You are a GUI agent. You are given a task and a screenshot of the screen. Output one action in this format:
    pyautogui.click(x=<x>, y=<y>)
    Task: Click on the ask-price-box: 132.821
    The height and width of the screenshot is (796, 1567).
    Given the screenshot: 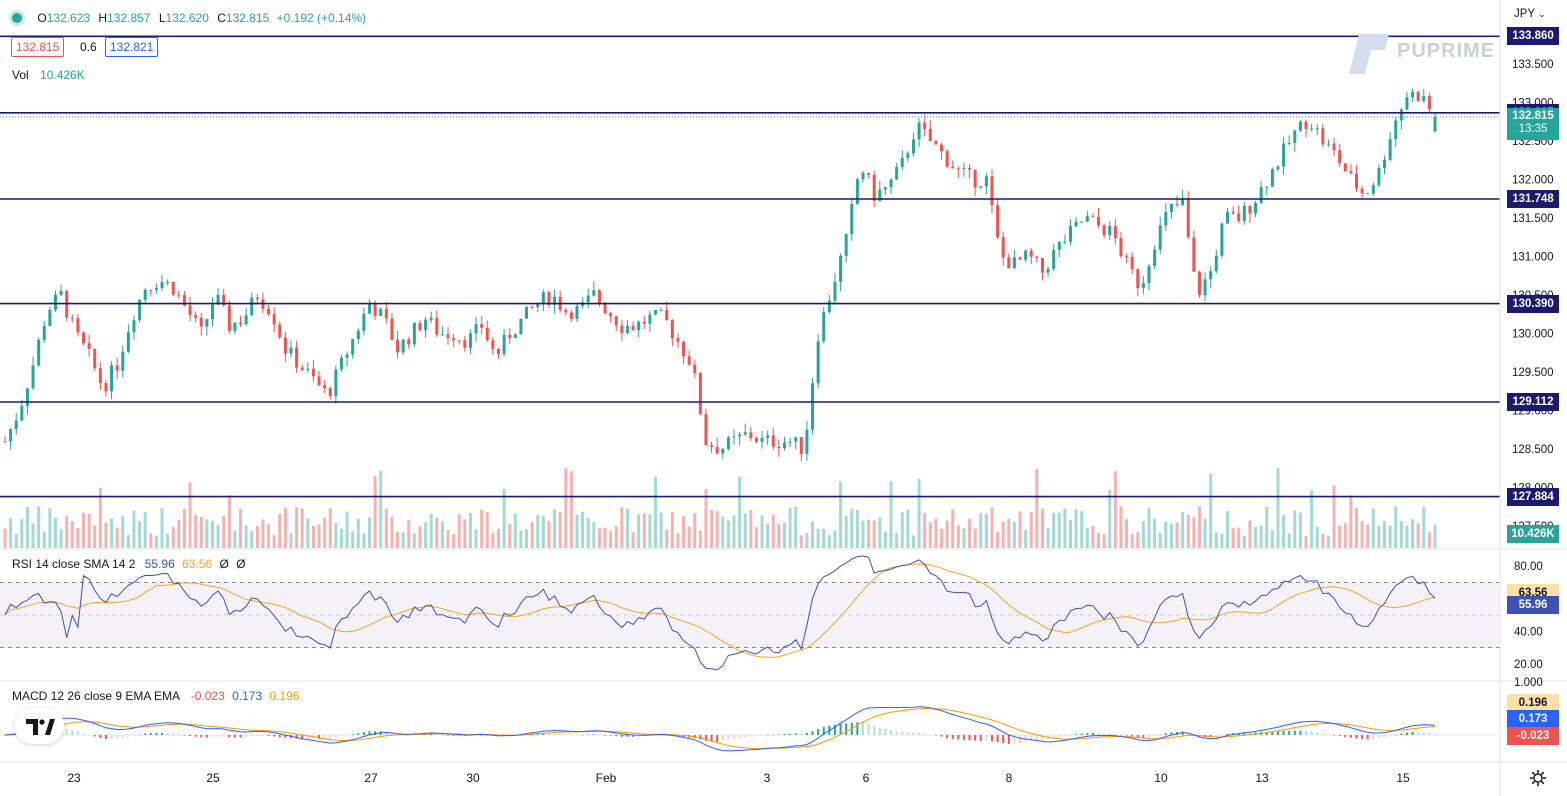 What is the action you would take?
    pyautogui.click(x=132, y=47)
    